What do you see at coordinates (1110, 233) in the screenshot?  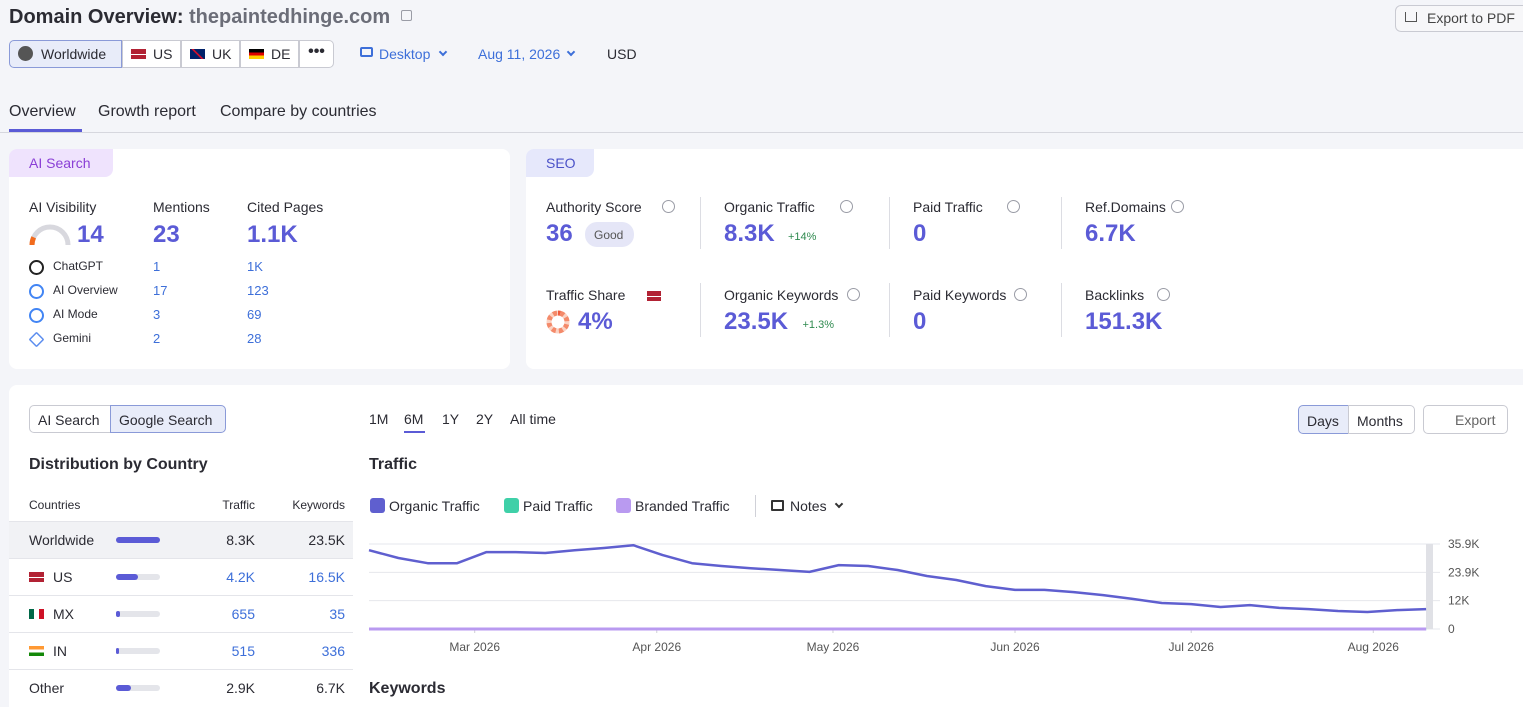 I see `seo-metric-value: 6.7K` at bounding box center [1110, 233].